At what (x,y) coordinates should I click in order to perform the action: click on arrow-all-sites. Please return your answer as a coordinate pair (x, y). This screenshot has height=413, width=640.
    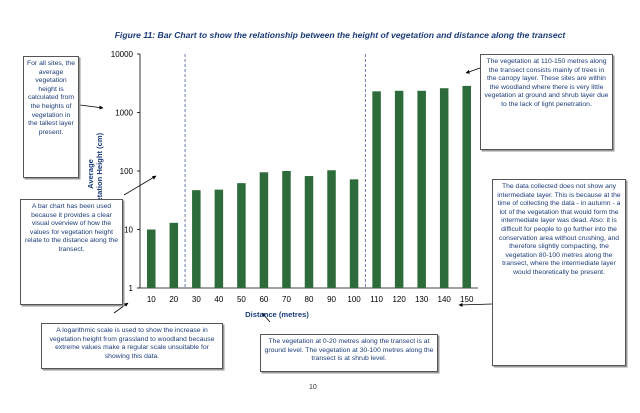
    Looking at the image, I should click on (91, 107).